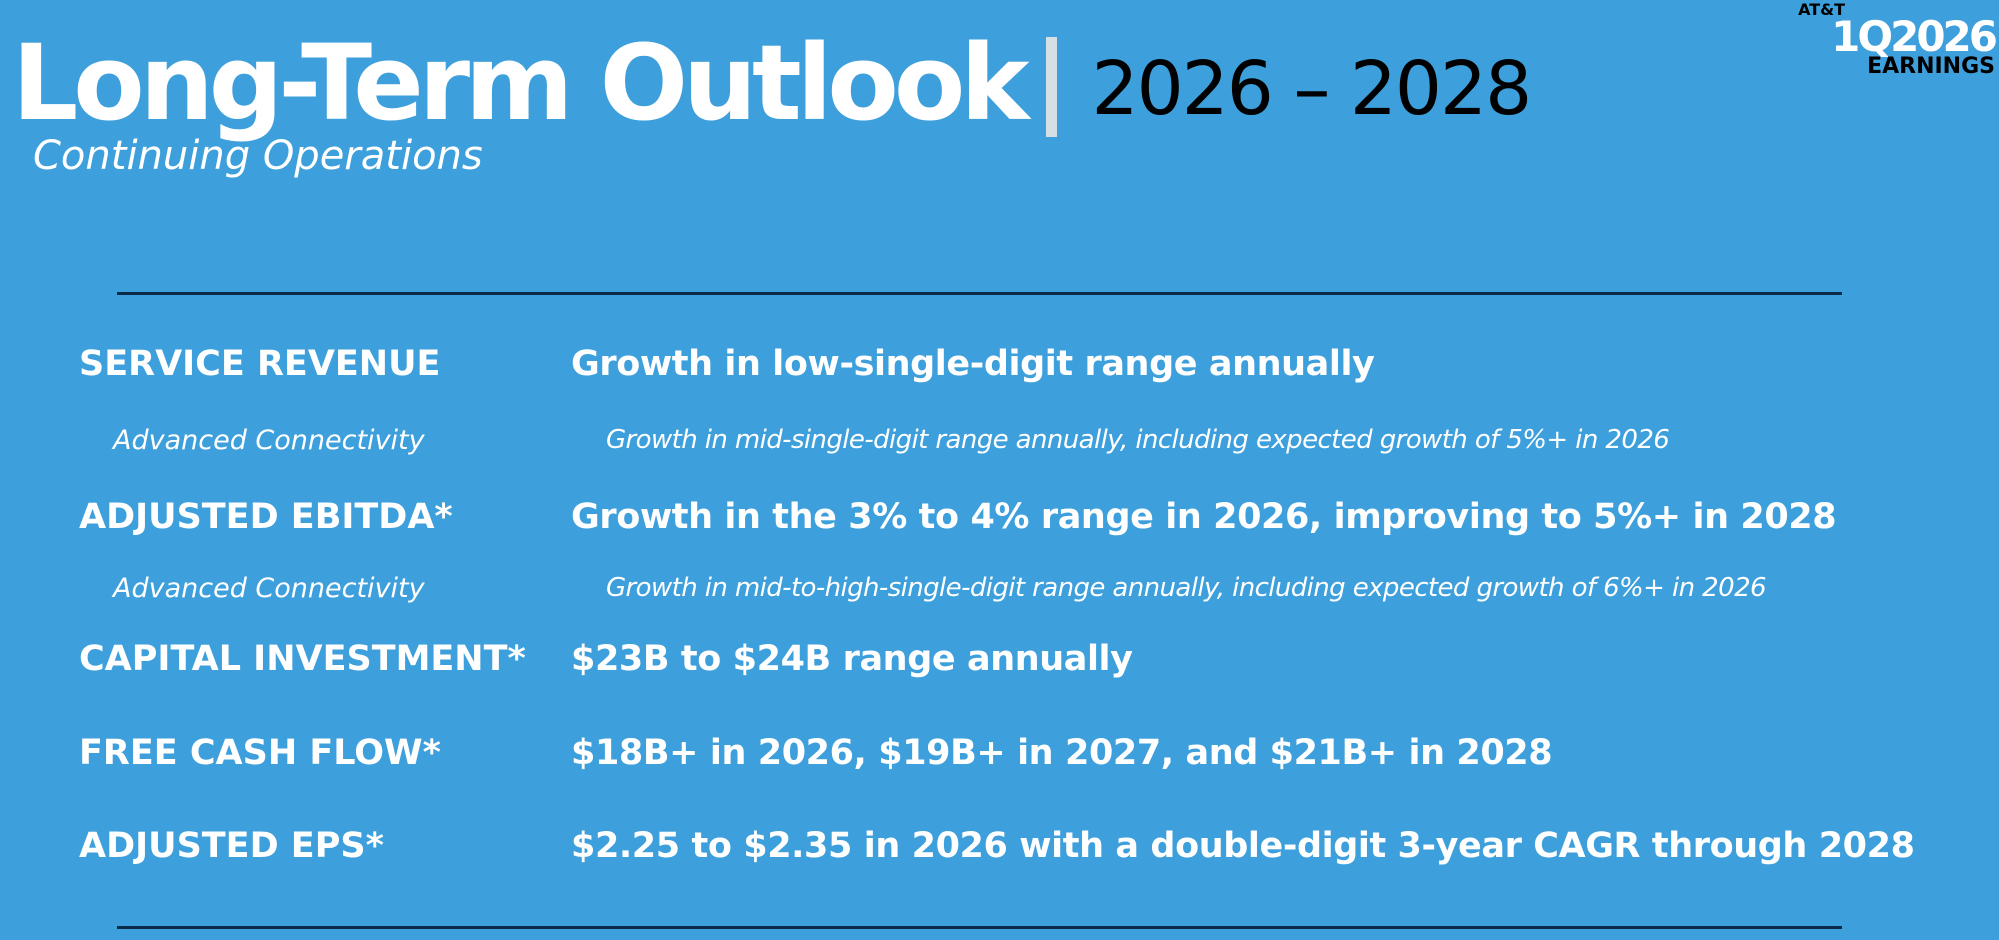 This screenshot has height=940, width=1999. Describe the element at coordinates (1311, 89) in the screenshot. I see `title-years: 2026 – 2028` at that location.